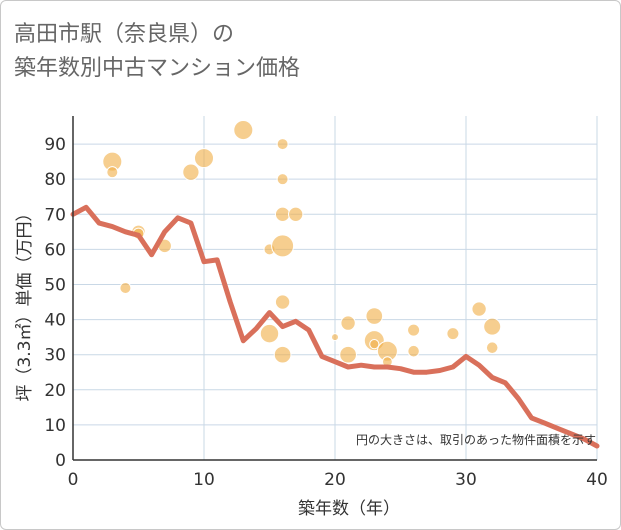 The image size is (621, 530). I want to click on bubble-size-note: 円の大きさは、取引のあった物件面積を示す, so click(476, 439).